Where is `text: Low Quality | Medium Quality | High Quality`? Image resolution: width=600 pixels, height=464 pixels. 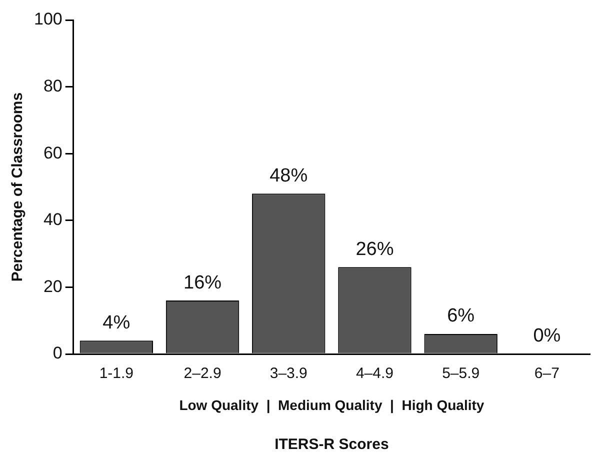 text: Low Quality | Medium Quality | High Quality is located at coordinates (331, 405).